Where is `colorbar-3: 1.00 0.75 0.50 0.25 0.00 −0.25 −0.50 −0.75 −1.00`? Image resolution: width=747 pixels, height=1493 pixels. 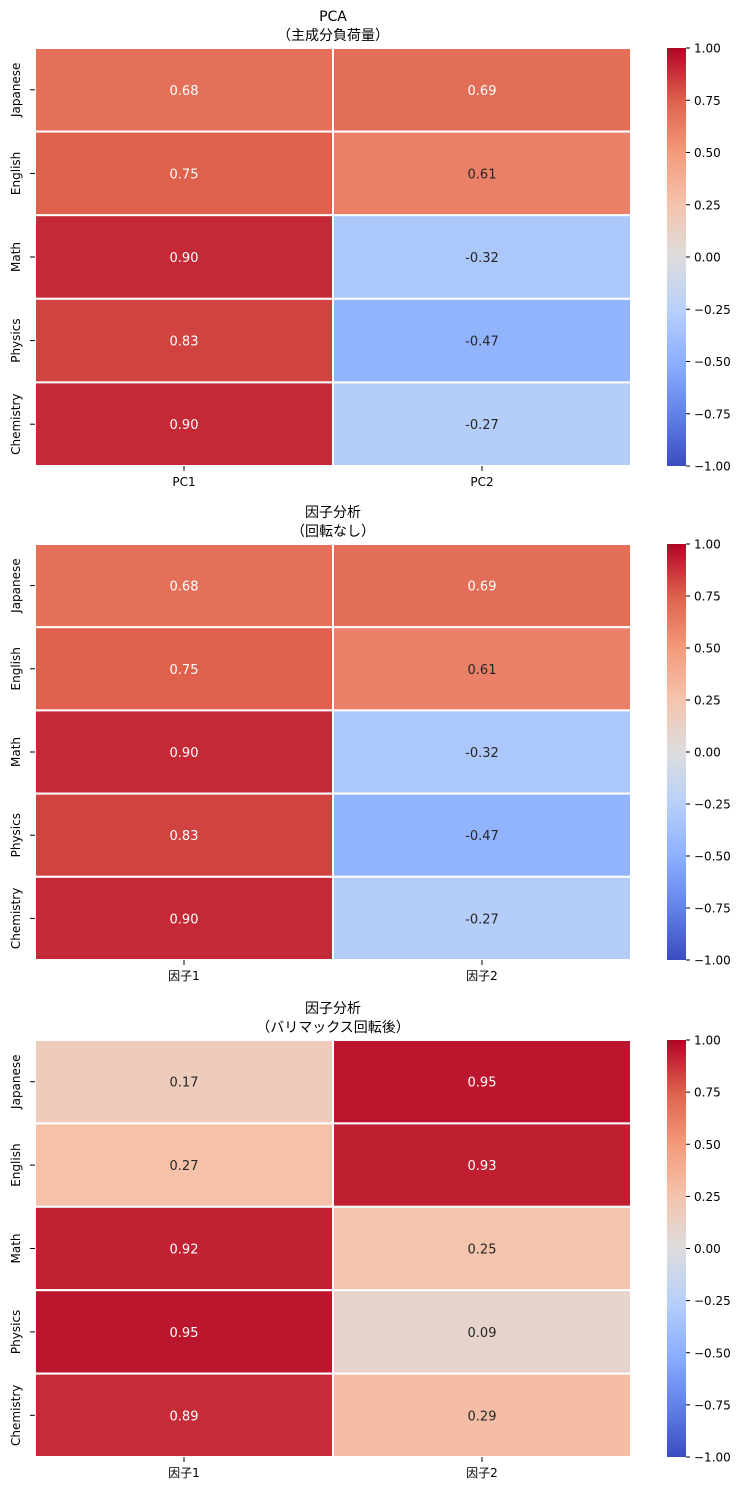 colorbar-3: 1.00 0.75 0.50 0.25 0.00 −0.25 −0.50 −0.75 −1.00 is located at coordinates (699, 1249).